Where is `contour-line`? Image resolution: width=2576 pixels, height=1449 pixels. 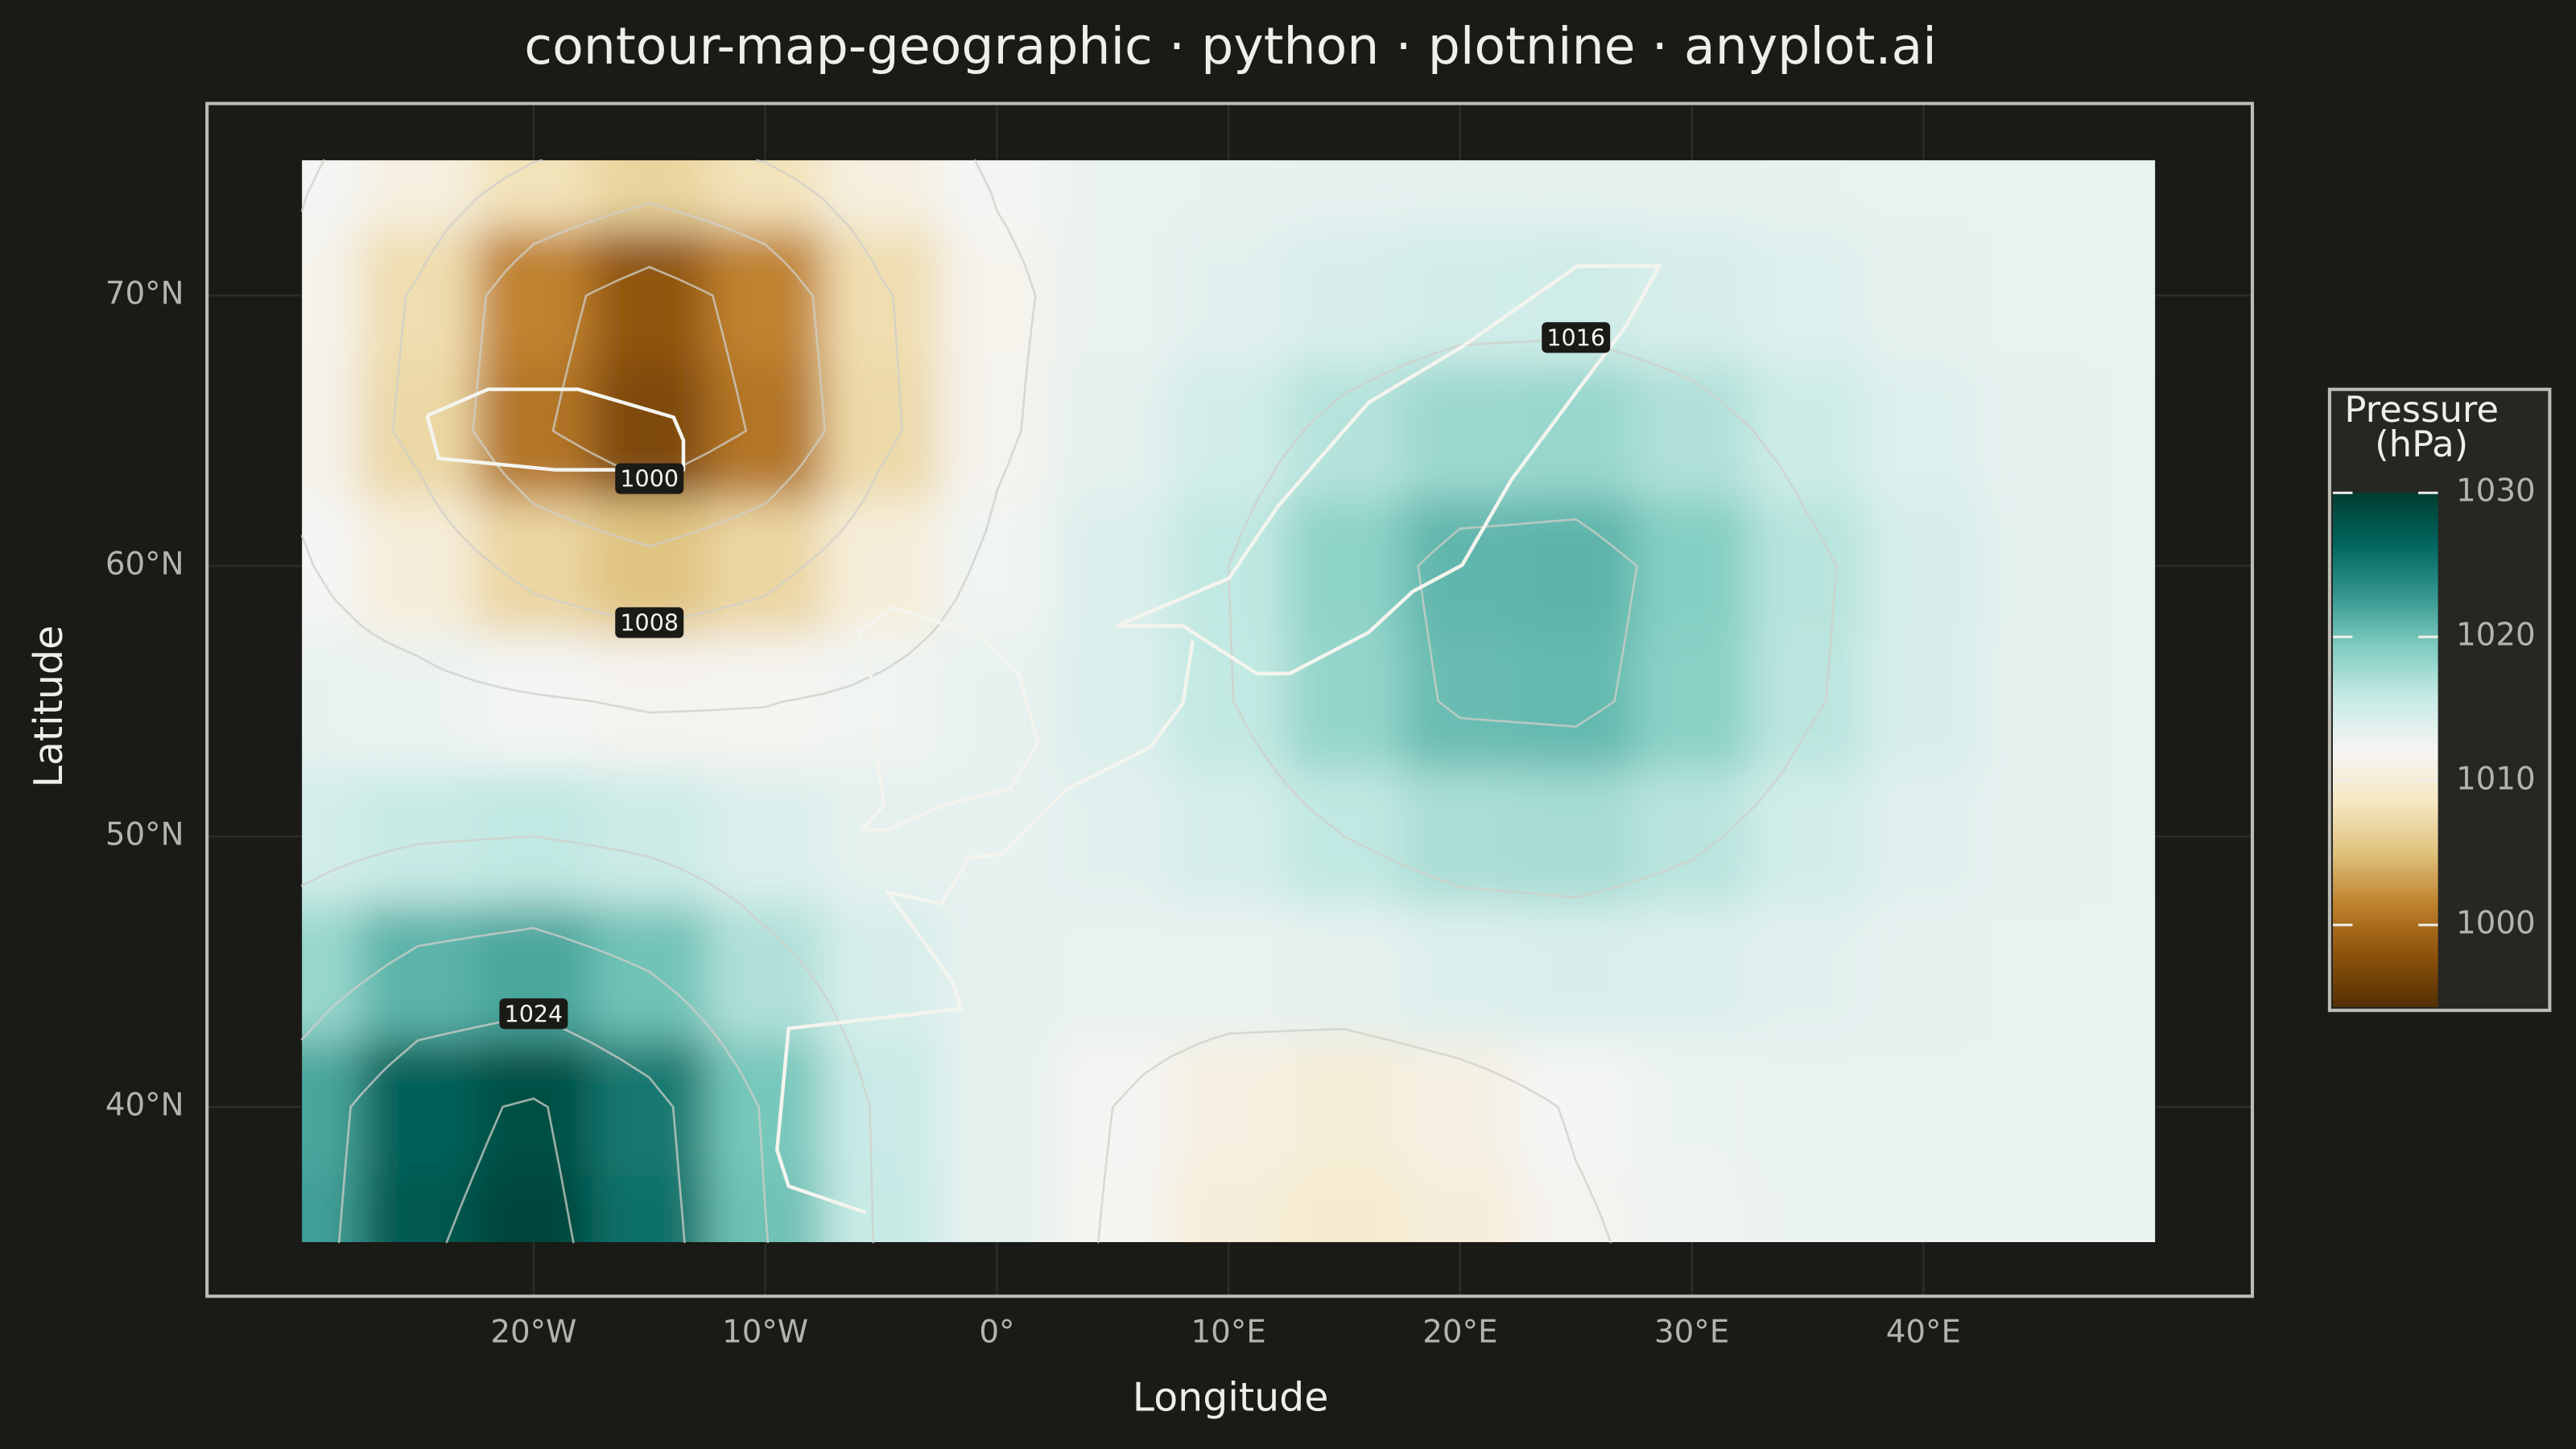
contour-line is located at coordinates (647, 392).